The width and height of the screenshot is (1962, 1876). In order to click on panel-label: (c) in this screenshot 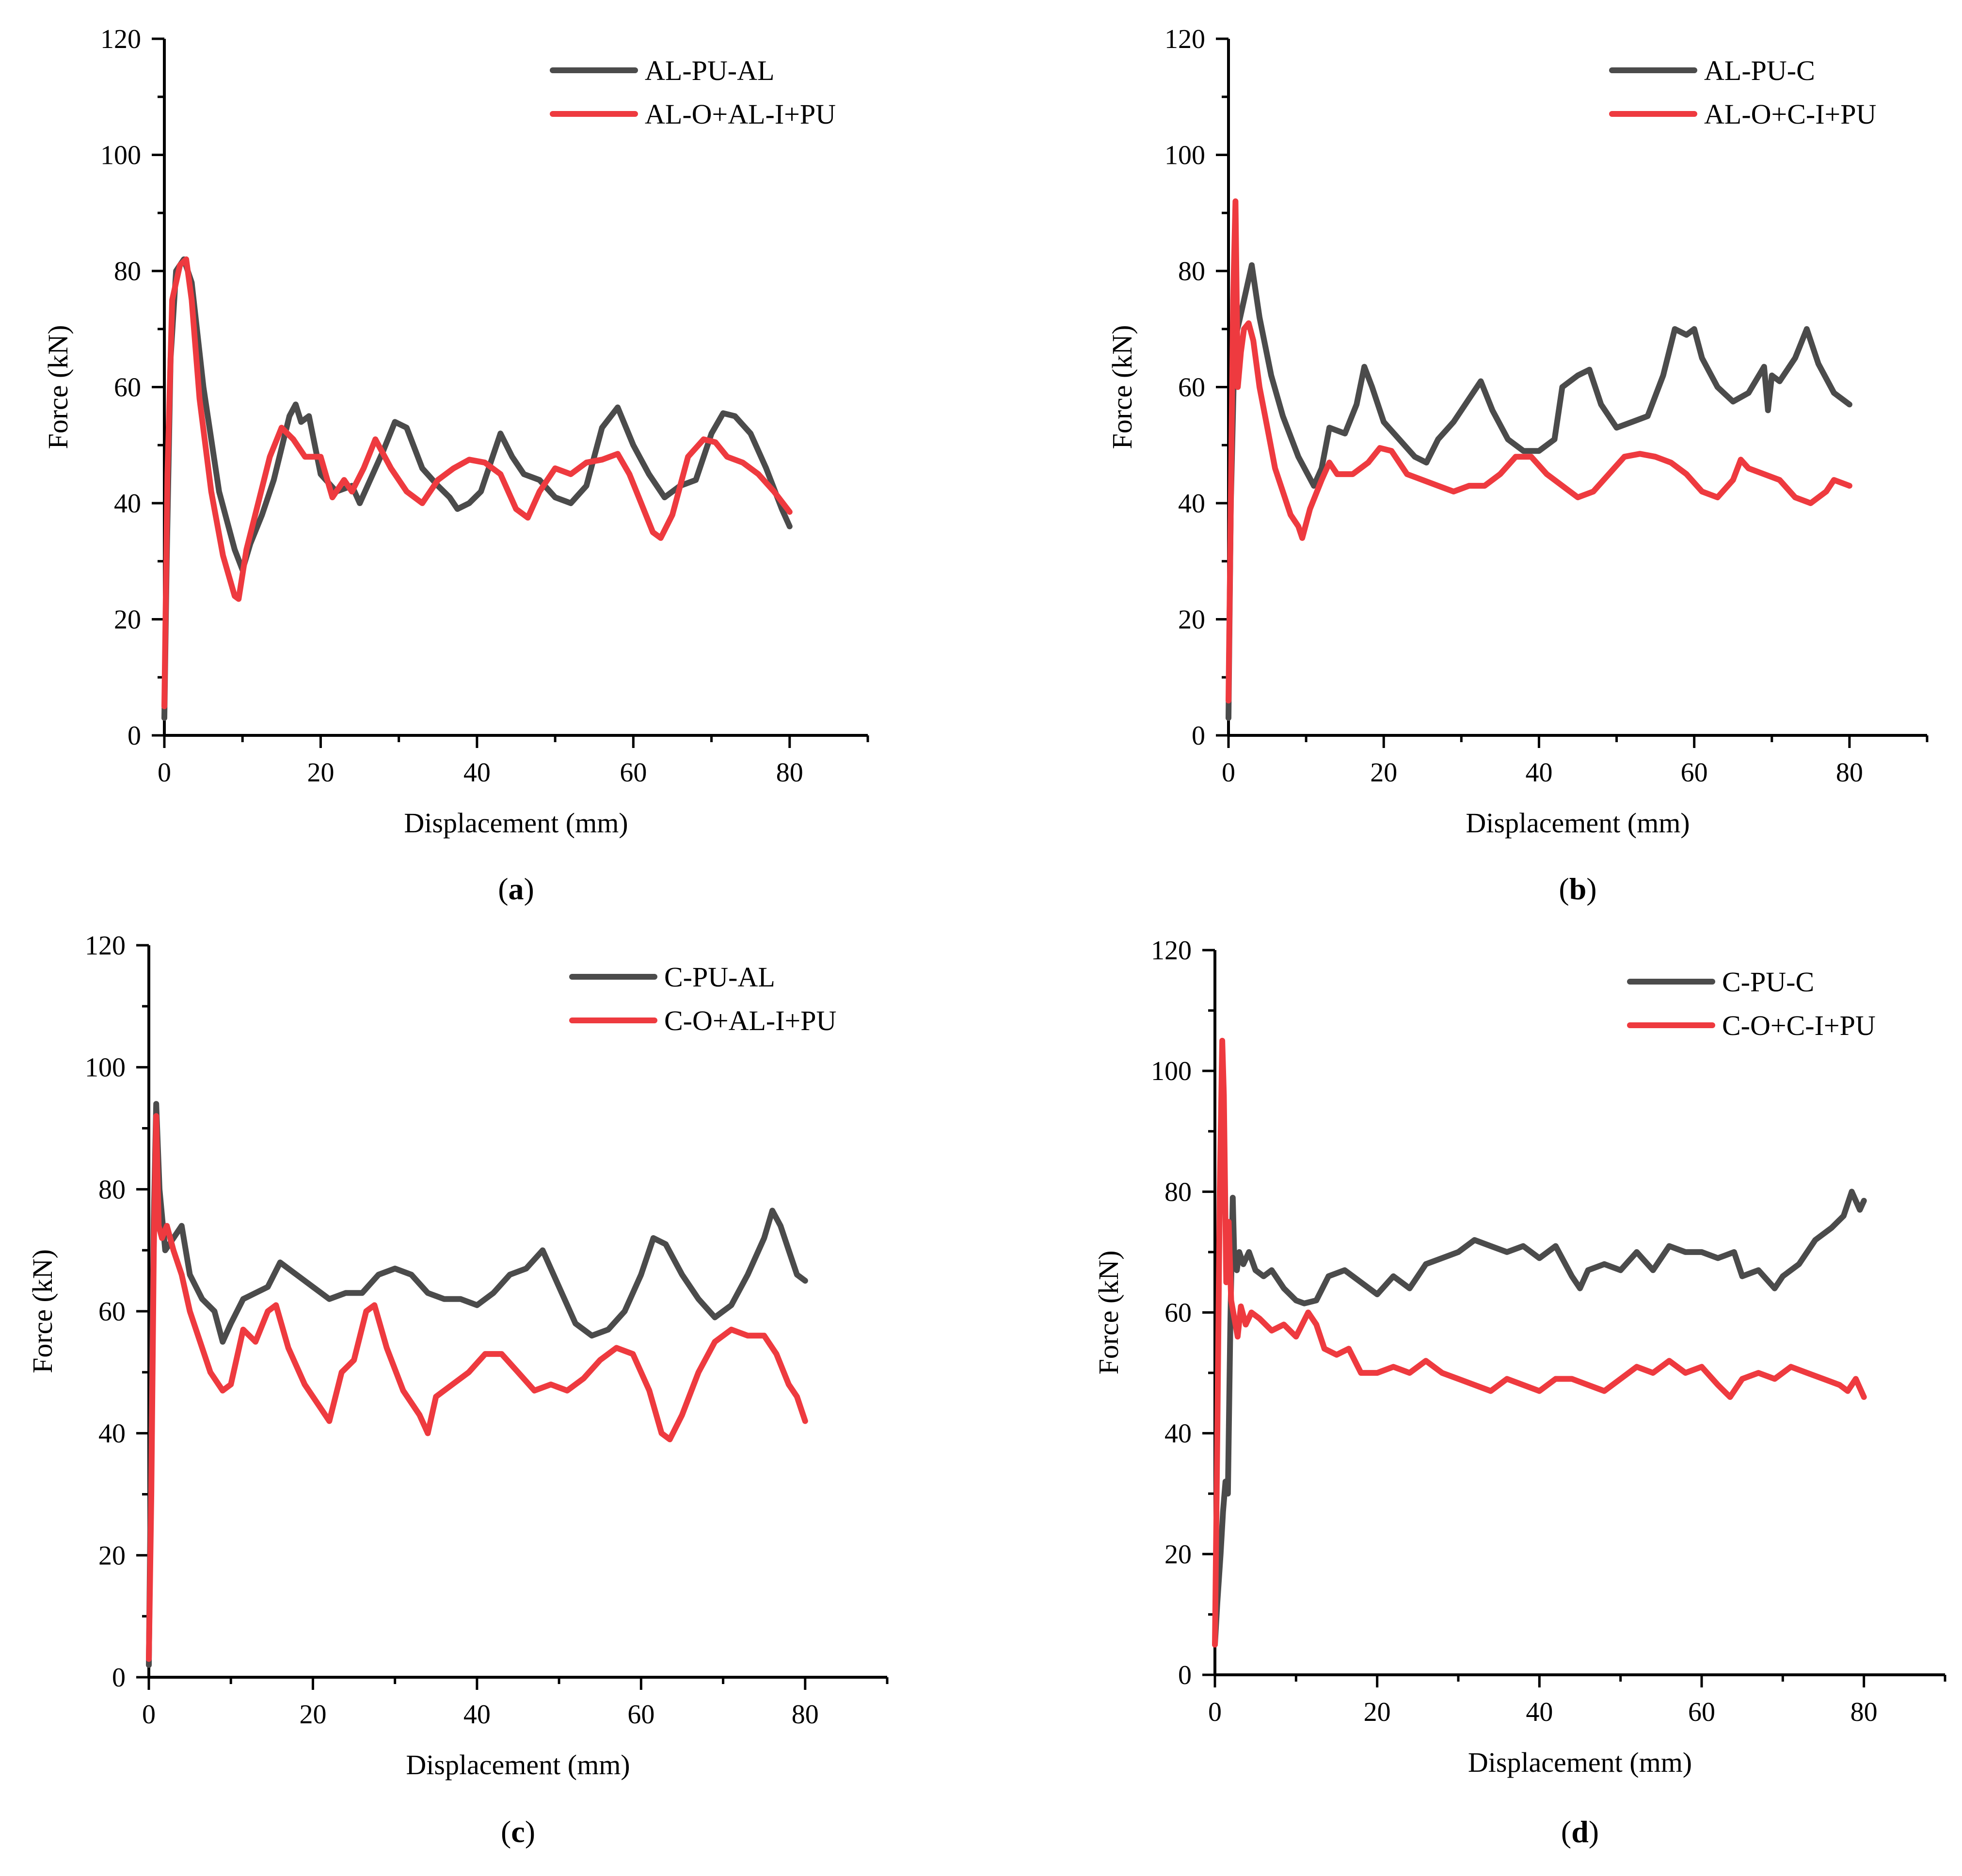, I will do `click(518, 1831)`.